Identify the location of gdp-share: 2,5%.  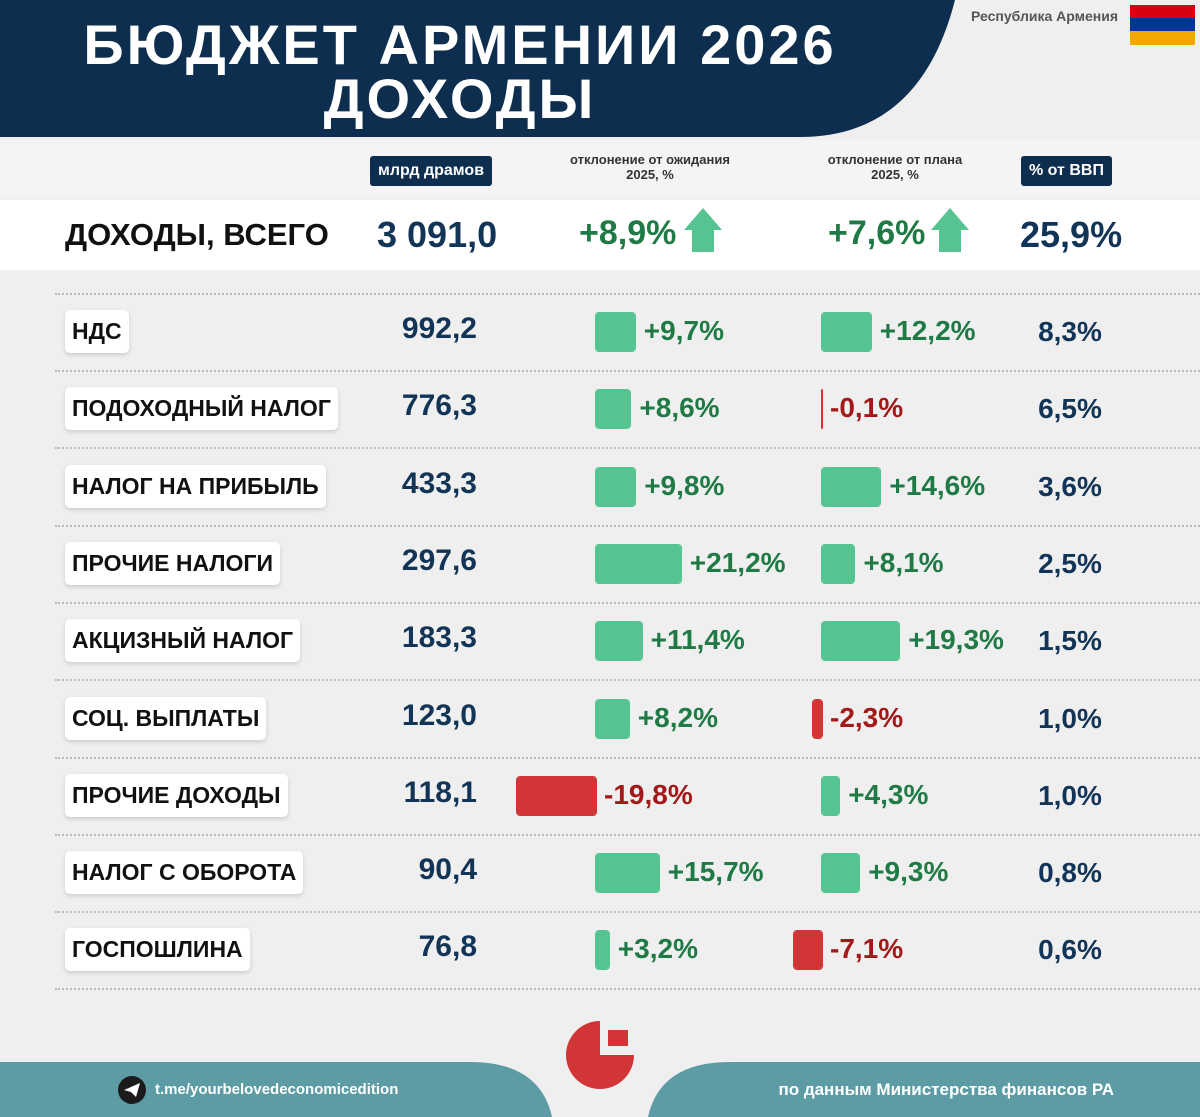
(1070, 563).